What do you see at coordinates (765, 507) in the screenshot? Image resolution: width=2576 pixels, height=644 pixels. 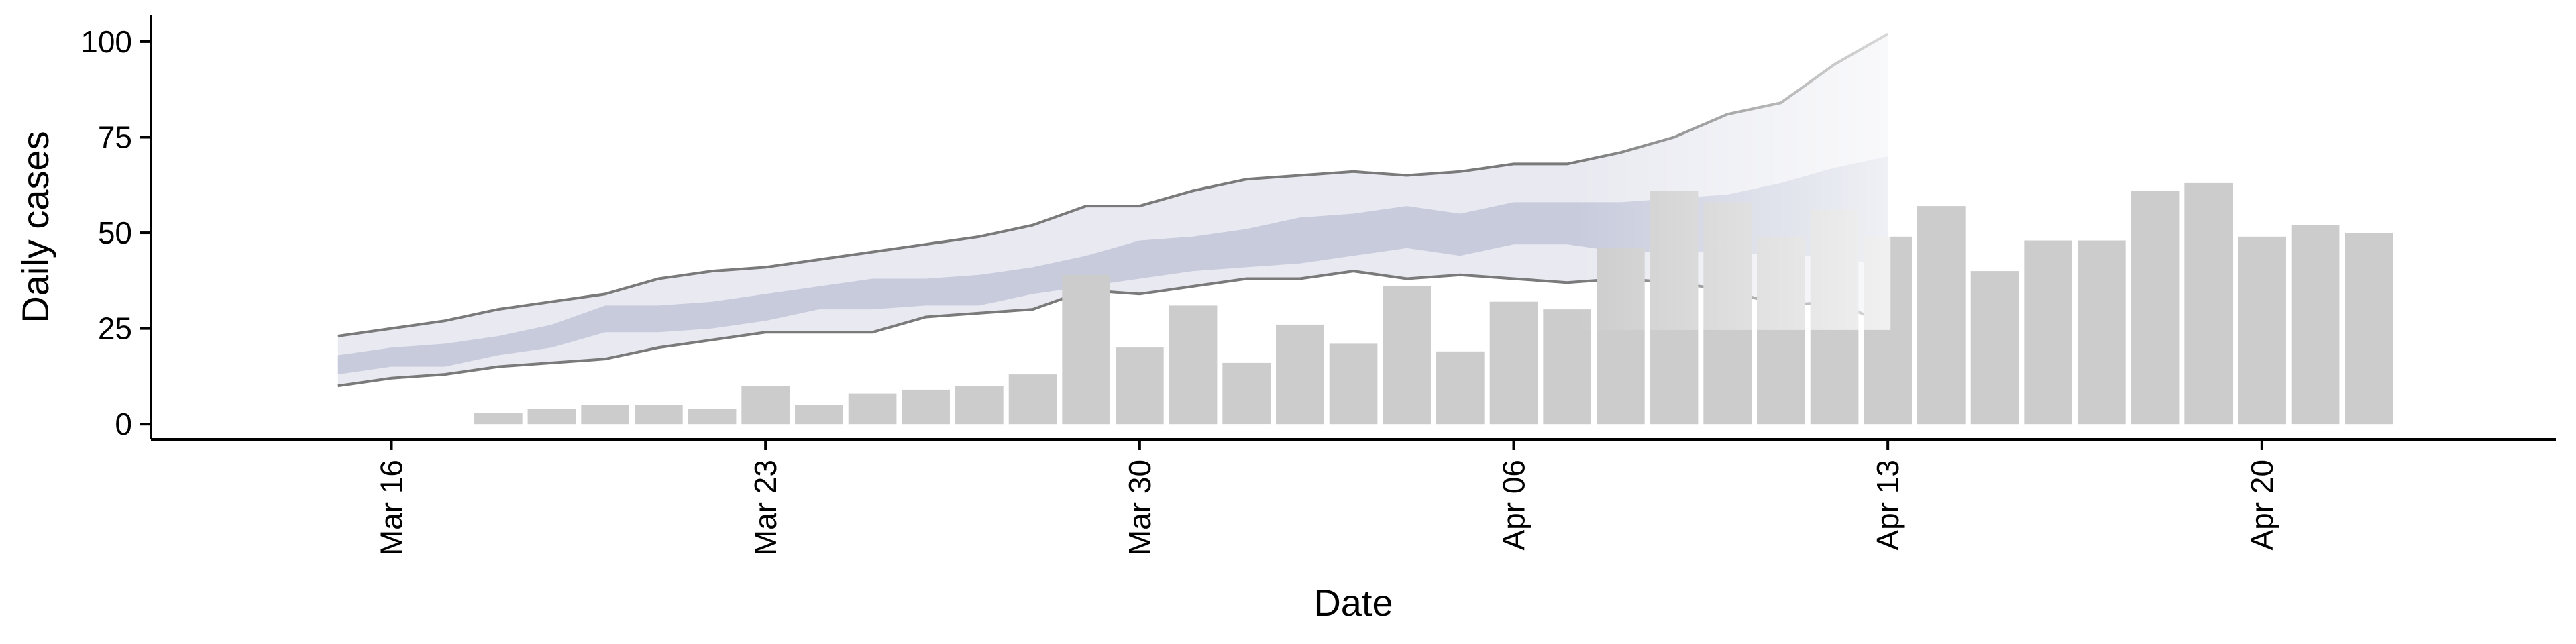 I see `x-tick-label: Mar 23` at bounding box center [765, 507].